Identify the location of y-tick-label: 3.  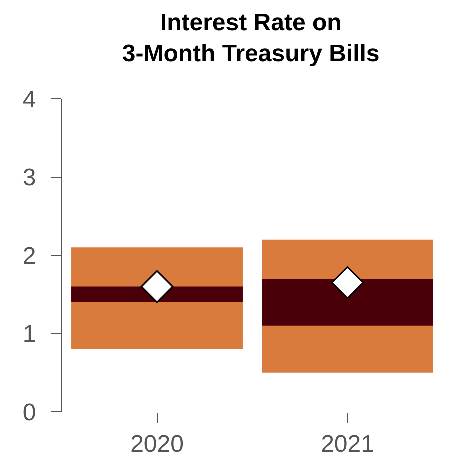
(29, 178).